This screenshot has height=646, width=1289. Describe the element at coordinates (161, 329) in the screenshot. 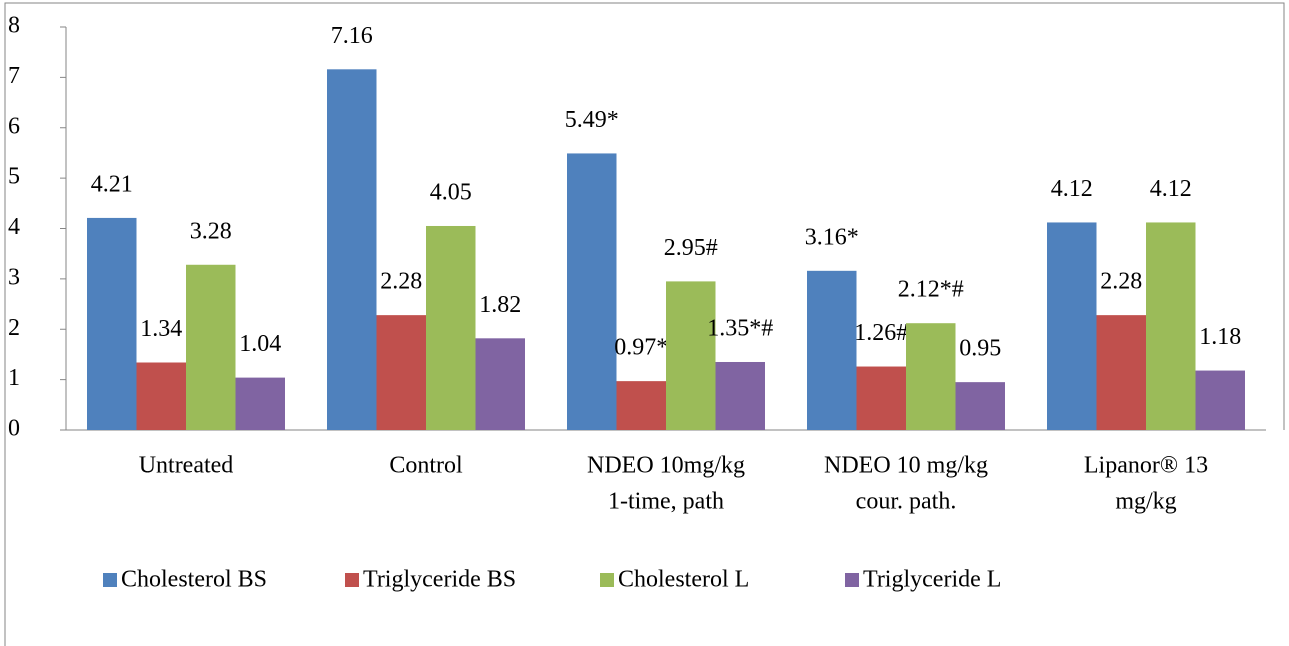

I see `value-label: 1.34` at that location.